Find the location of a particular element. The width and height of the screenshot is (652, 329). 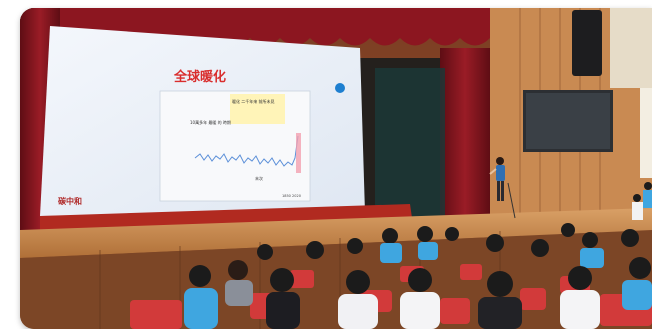

standing-students is located at coordinates (642, 201).